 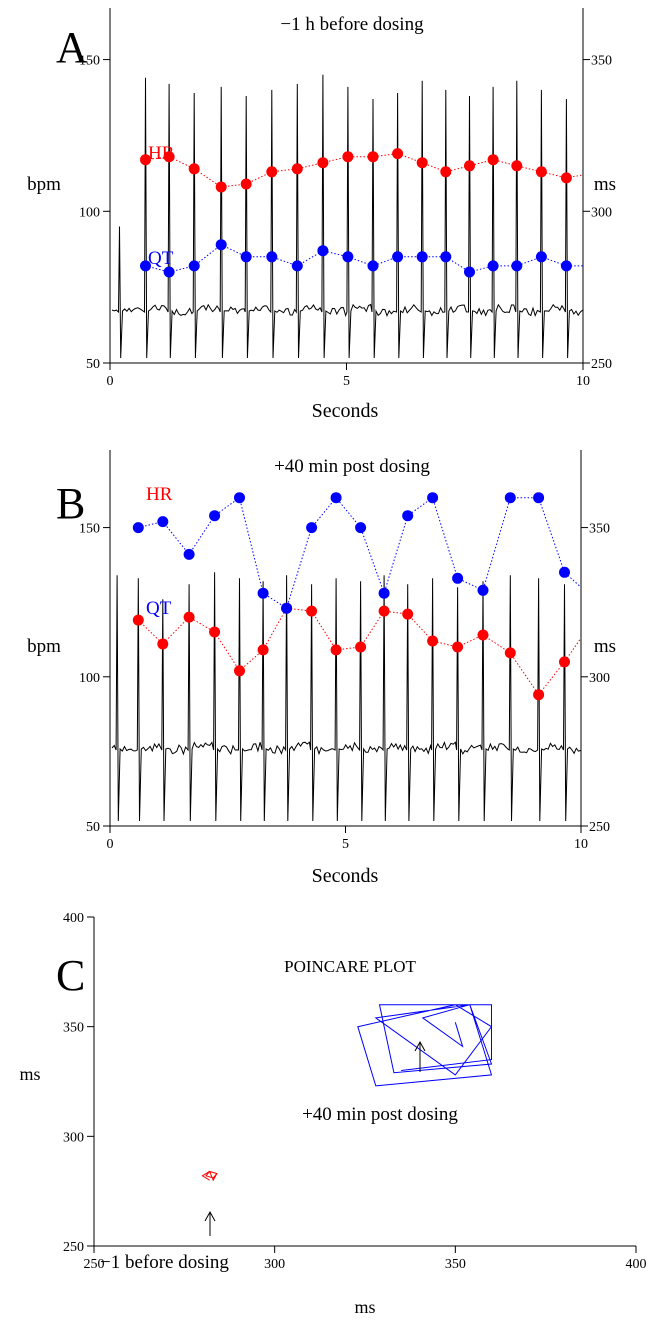 What do you see at coordinates (70, 503) in the screenshot?
I see `panel-letter: B` at bounding box center [70, 503].